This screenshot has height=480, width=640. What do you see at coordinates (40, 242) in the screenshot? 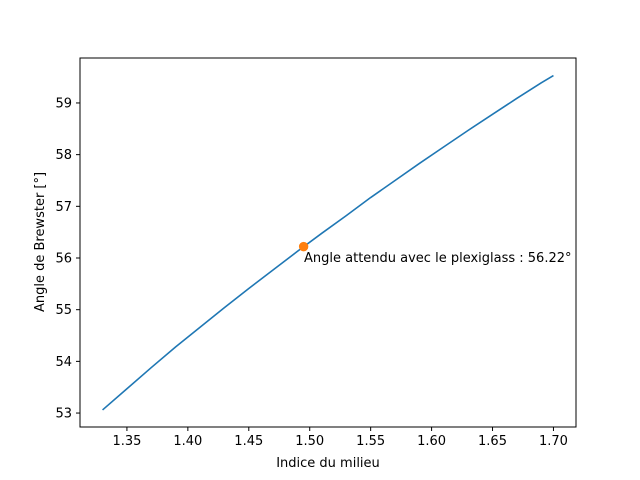
I see `y-axis-label: Angle de Brewster [°]` at bounding box center [40, 242].